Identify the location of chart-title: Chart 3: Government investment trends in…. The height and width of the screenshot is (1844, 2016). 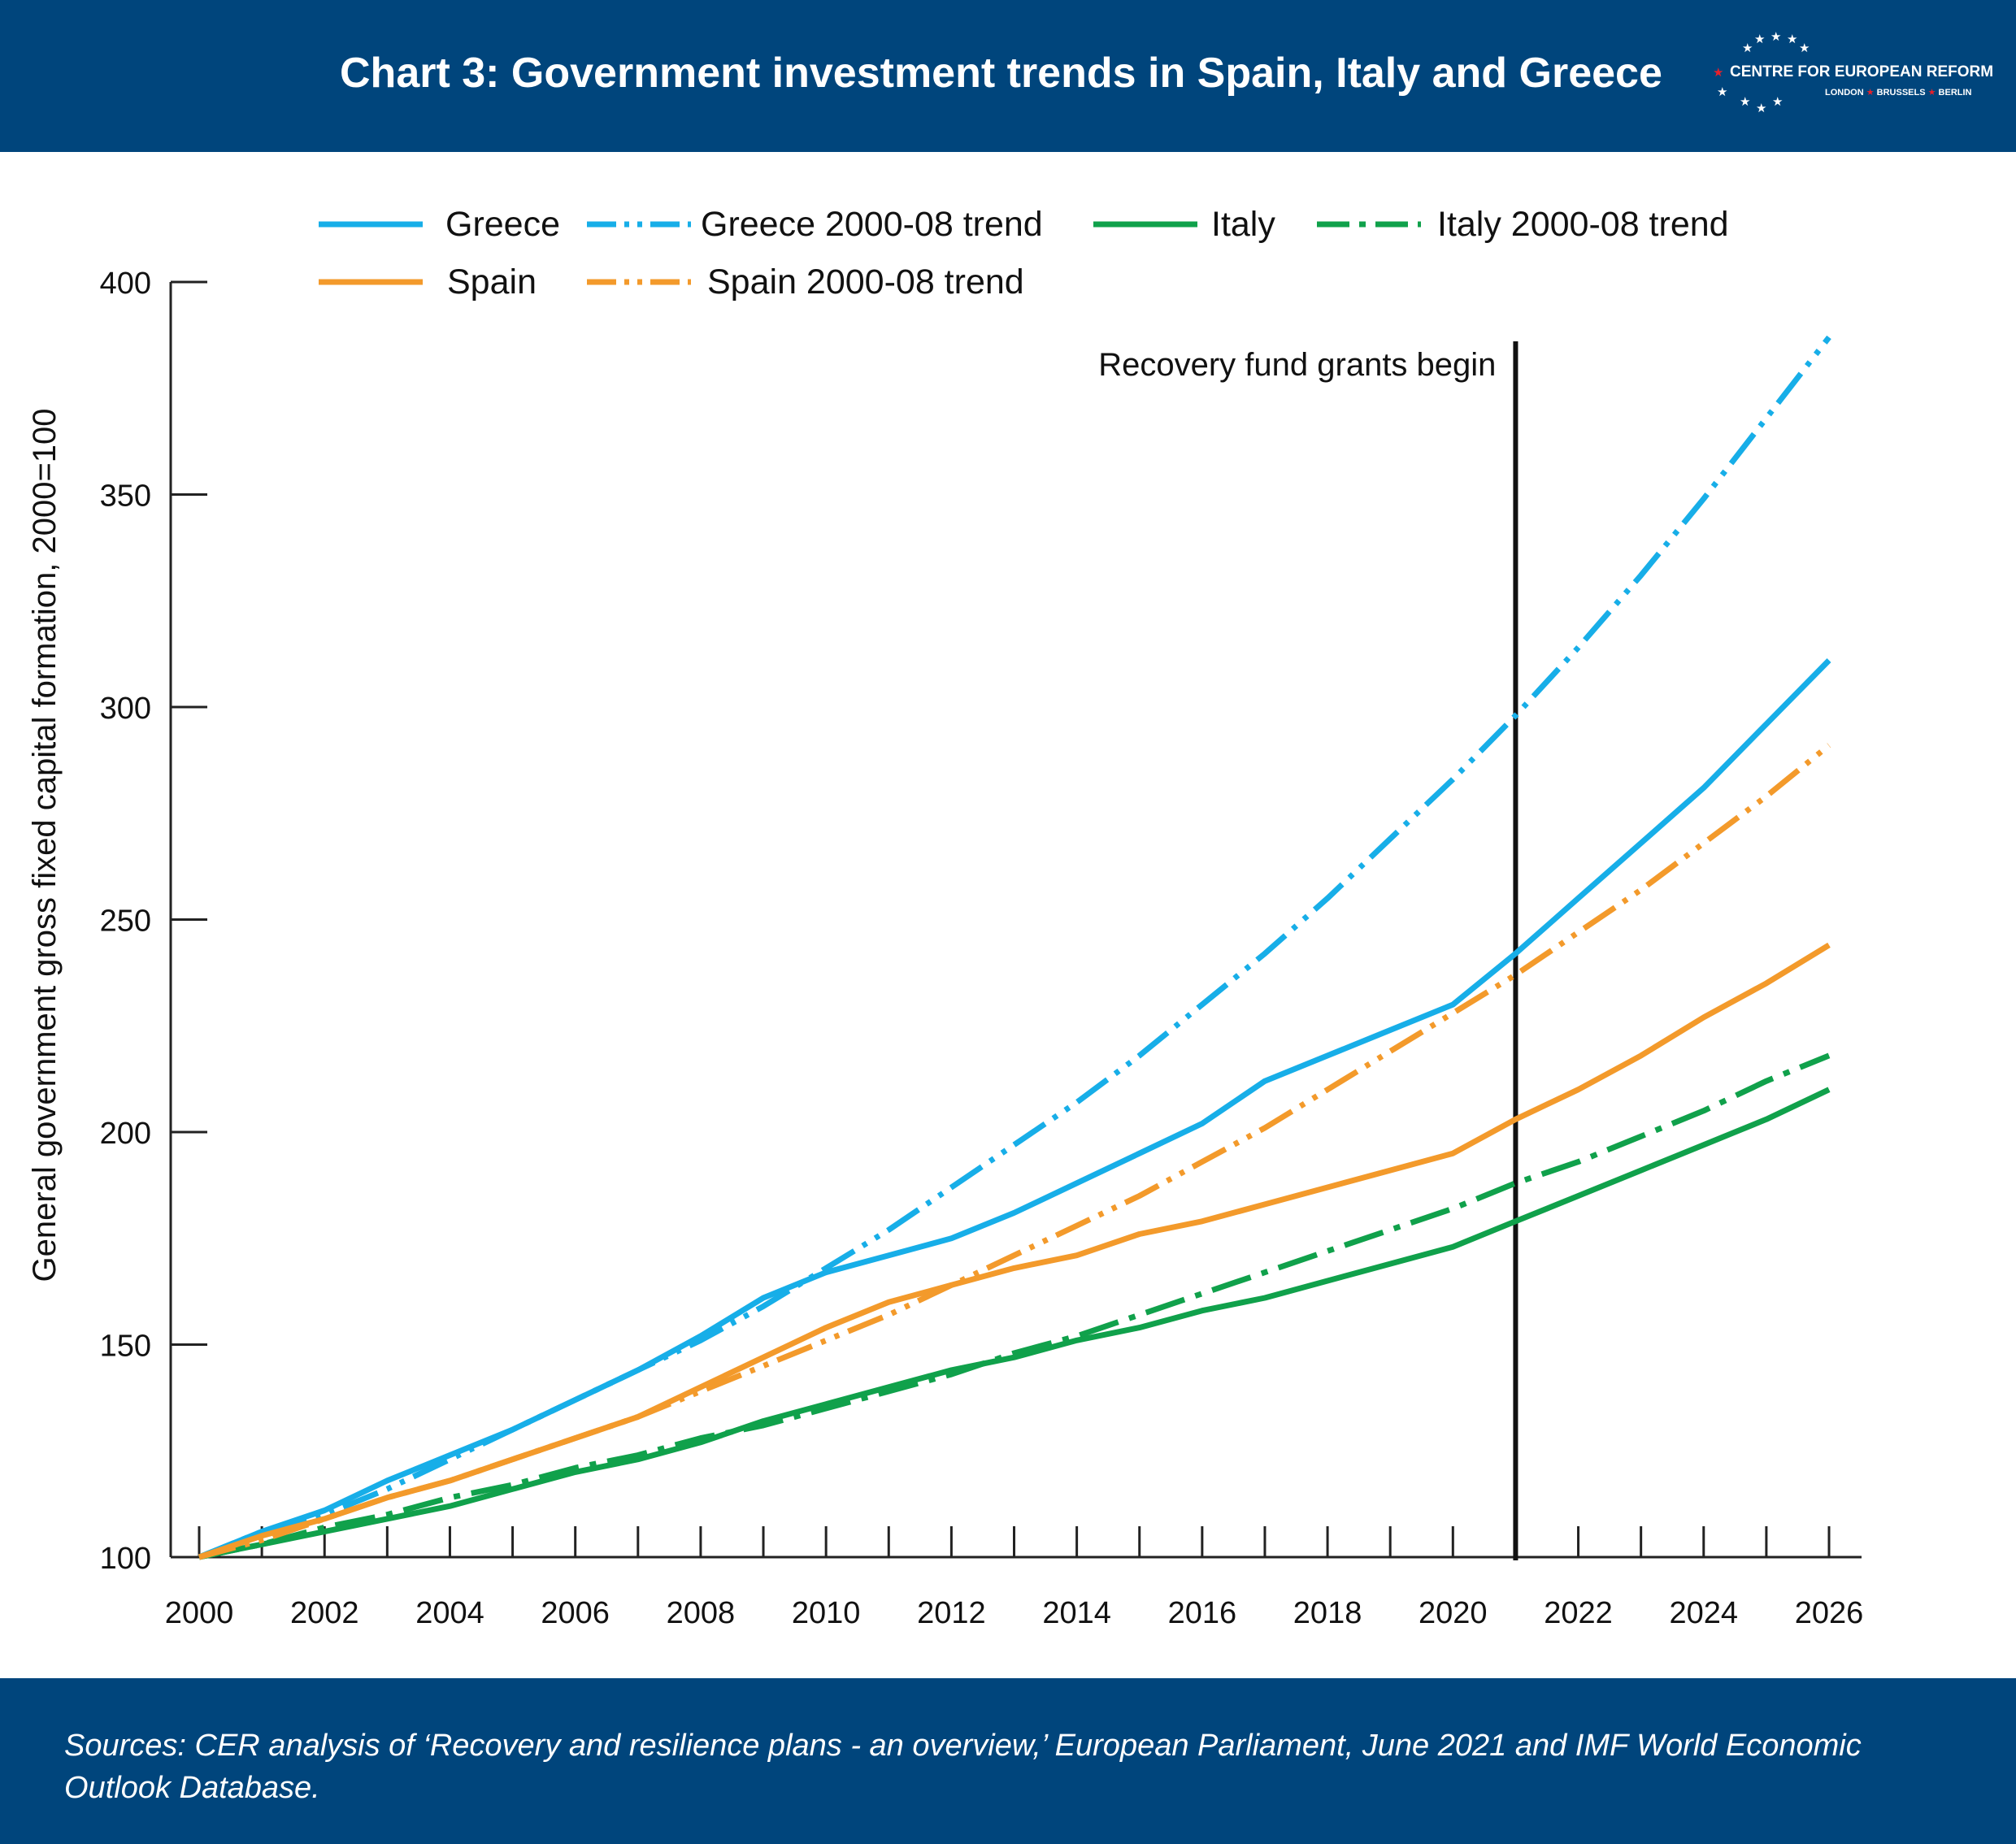
(1001, 73).